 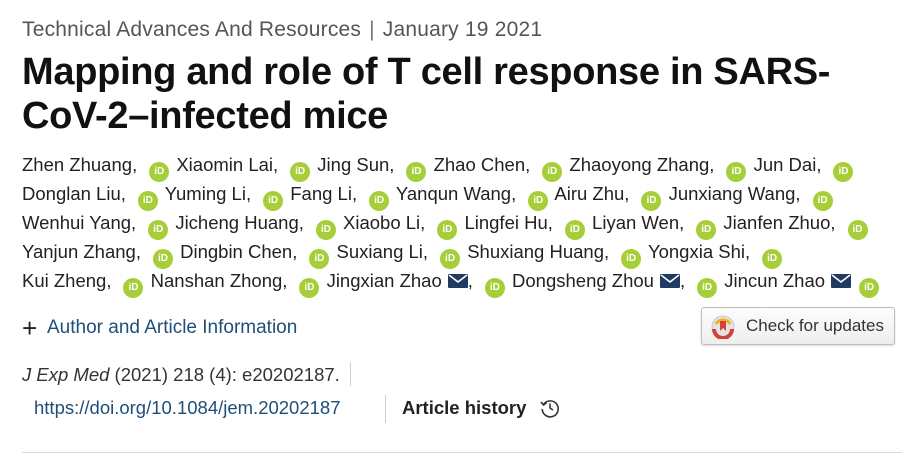 What do you see at coordinates (775, 280) in the screenshot?
I see `author-name: Jincun Zhao` at bounding box center [775, 280].